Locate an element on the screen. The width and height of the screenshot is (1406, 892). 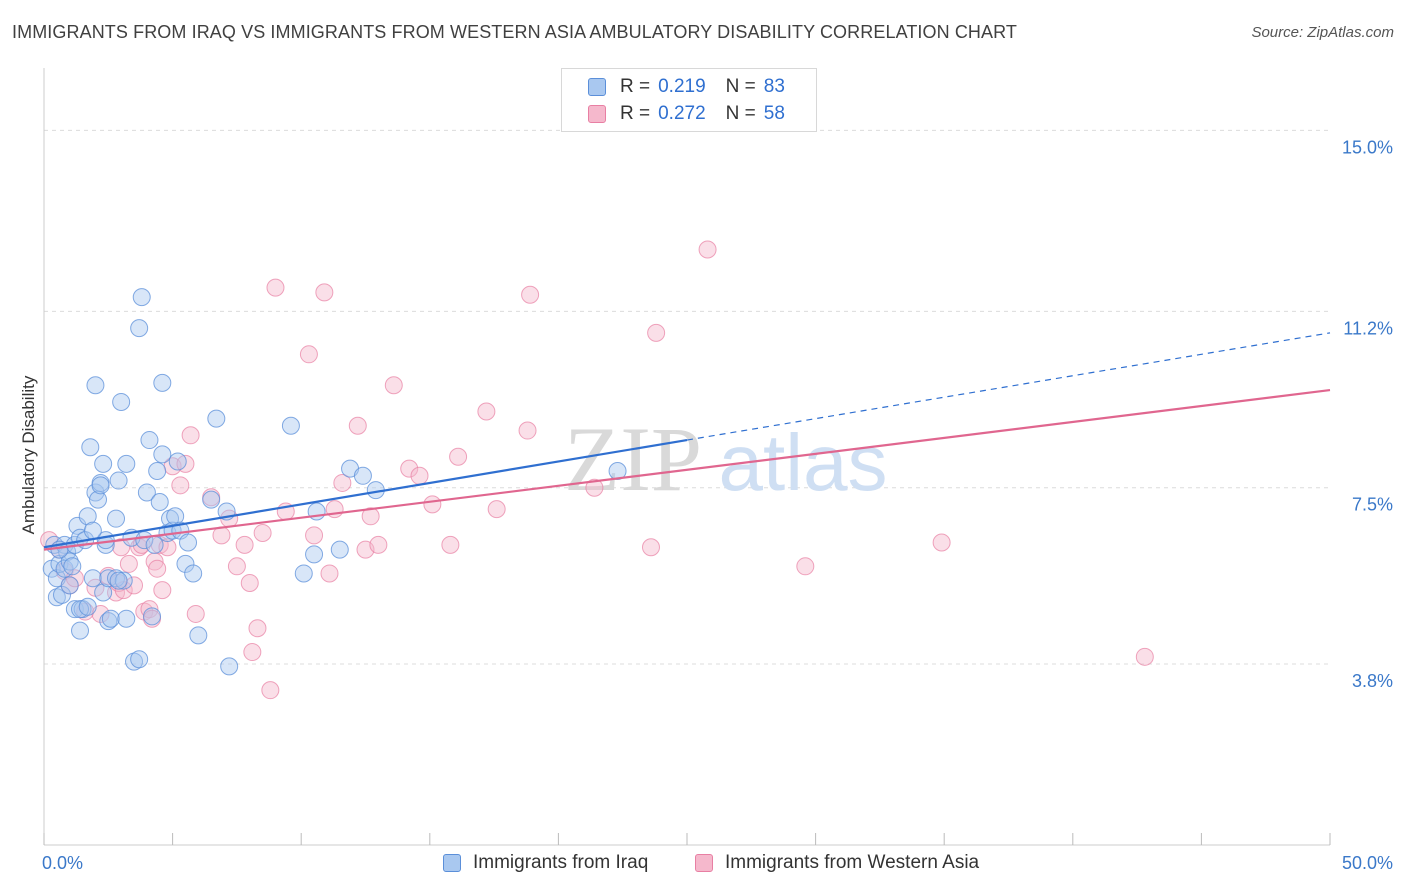
x-tick-label: 0.0% is located at coordinates (62, 863).